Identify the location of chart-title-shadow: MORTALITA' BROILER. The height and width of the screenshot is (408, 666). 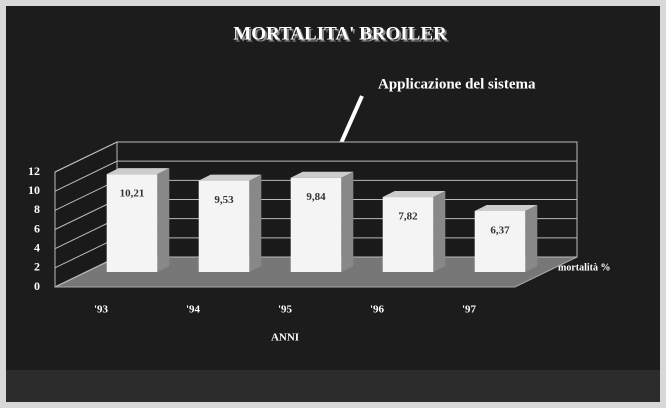
(342, 35).